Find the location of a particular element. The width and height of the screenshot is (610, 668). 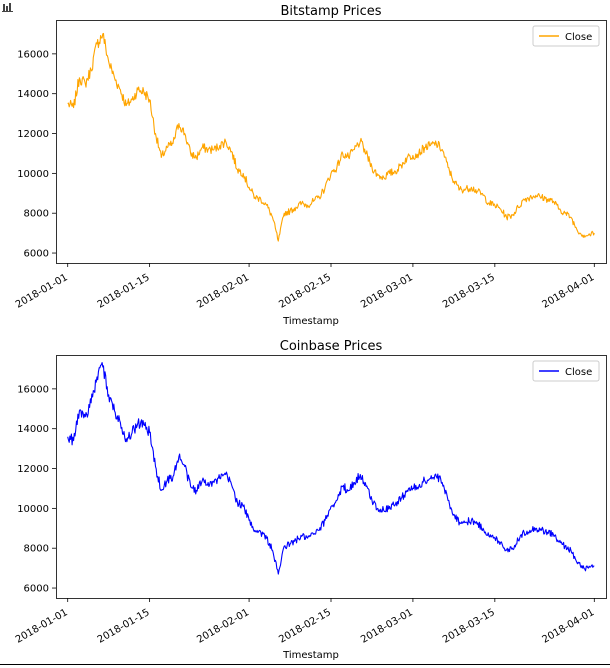

chart-title: Bitstamp Prices is located at coordinates (331, 11).